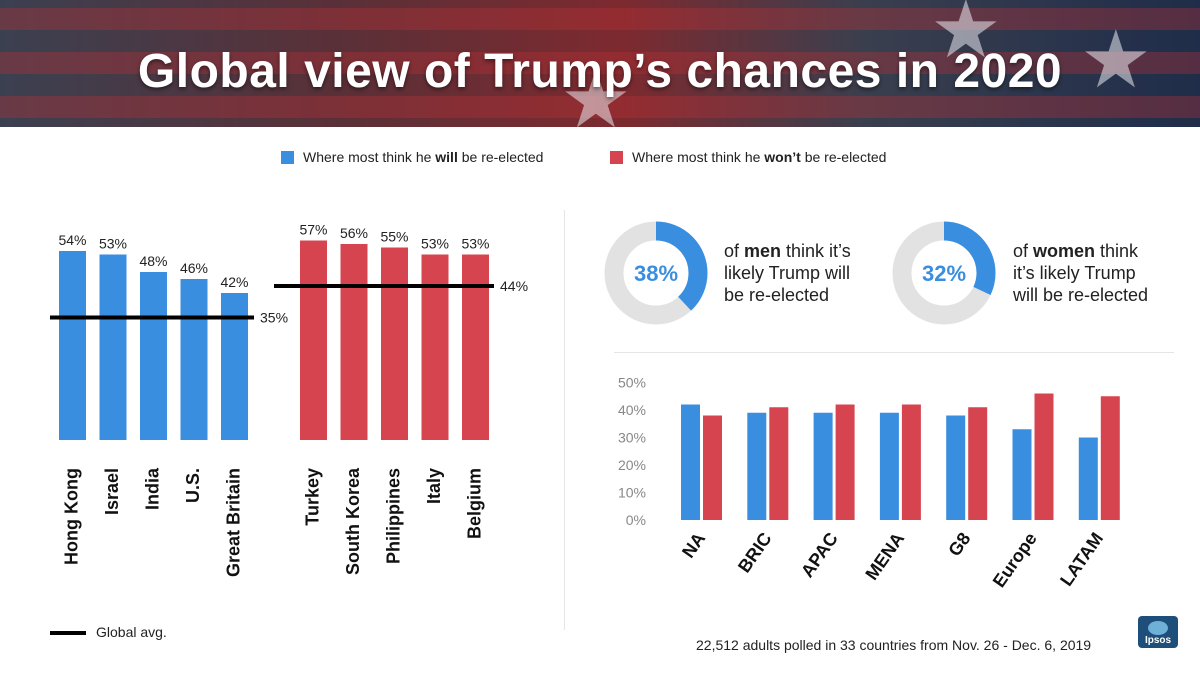 This screenshot has height=675, width=1200. I want to click on legend-label: Where most think he won’t be re-elected, so click(759, 157).